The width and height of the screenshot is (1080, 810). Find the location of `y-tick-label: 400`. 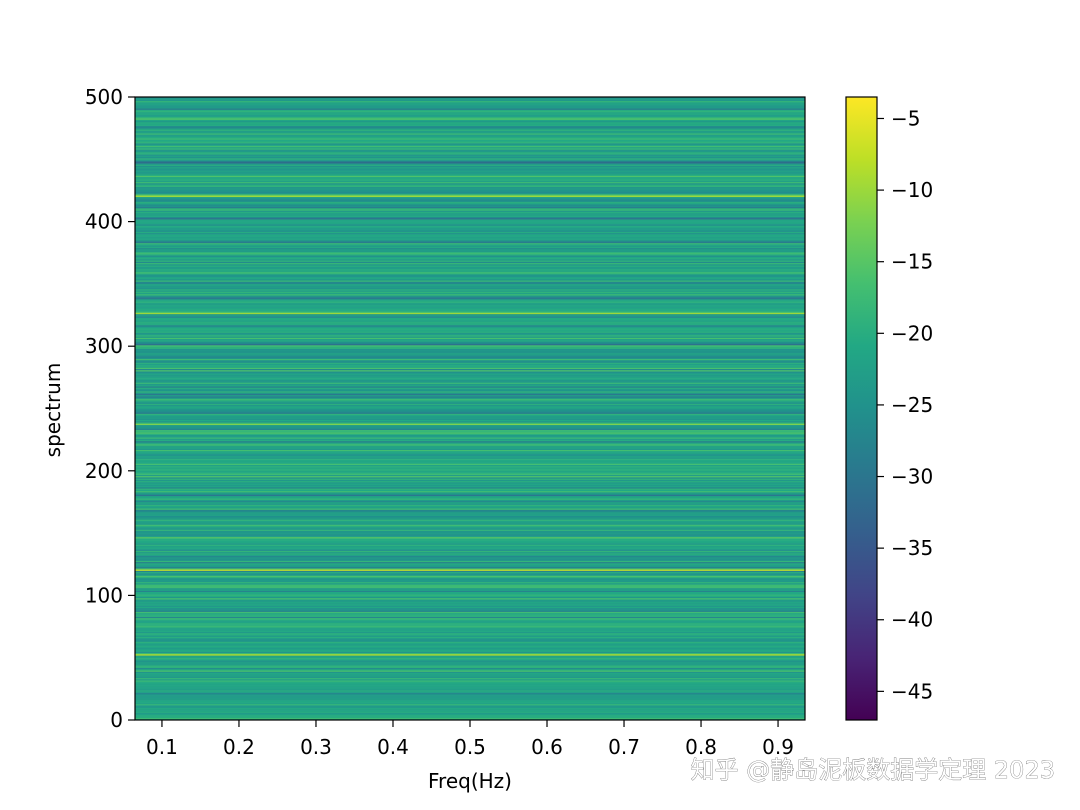

y-tick-label: 400 is located at coordinates (104, 222).